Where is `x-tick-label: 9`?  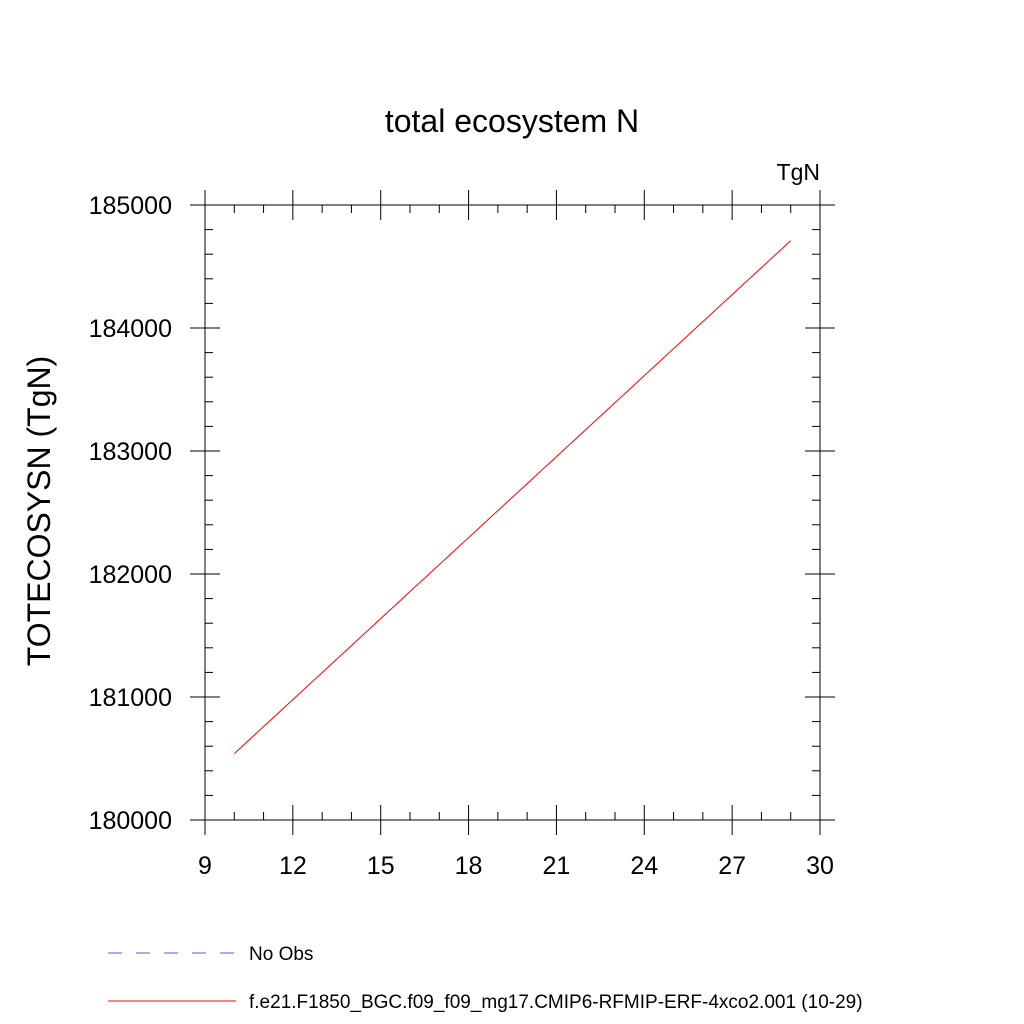
x-tick-label: 9 is located at coordinates (205, 866).